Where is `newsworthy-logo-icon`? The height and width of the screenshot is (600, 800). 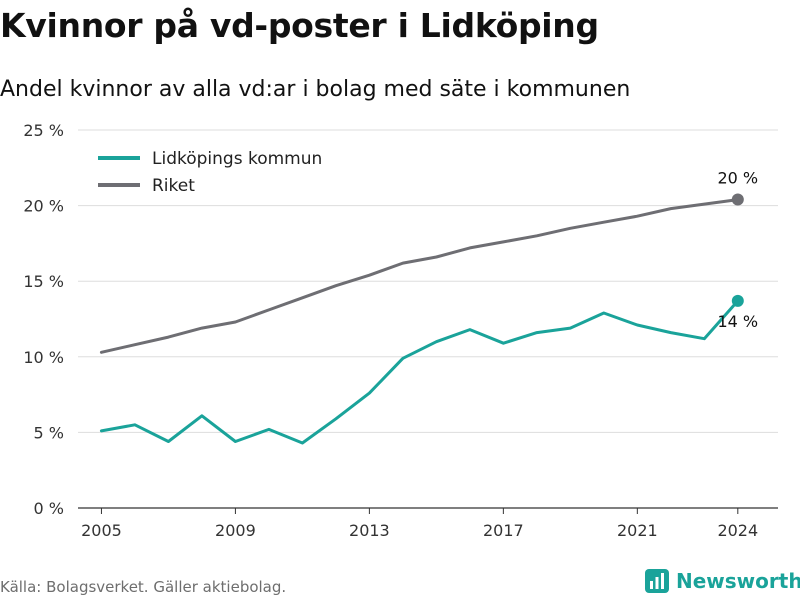 newsworthy-logo-icon is located at coordinates (657, 581).